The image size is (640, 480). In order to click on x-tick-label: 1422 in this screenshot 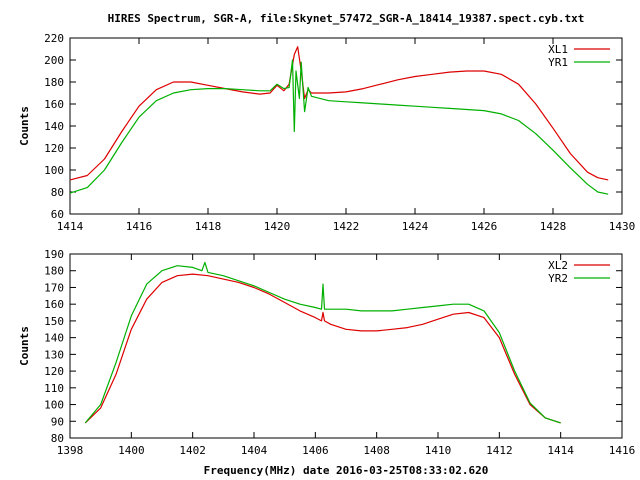, I will do `click(346, 226)`.